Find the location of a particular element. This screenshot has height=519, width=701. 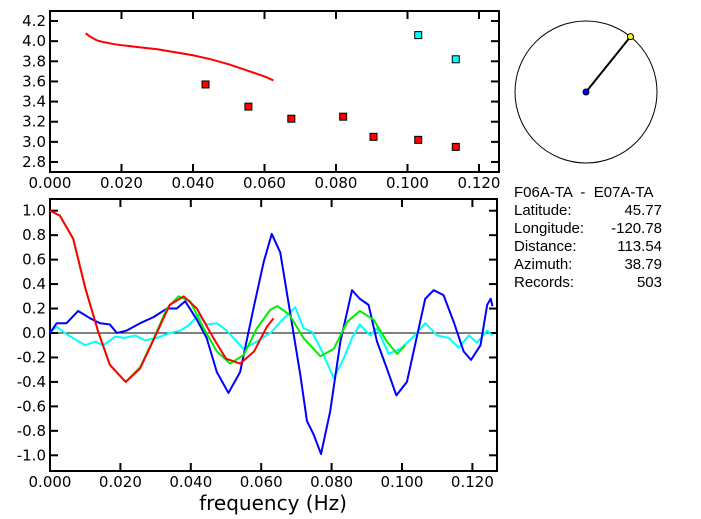

azimuth-map is located at coordinates (586, 92).